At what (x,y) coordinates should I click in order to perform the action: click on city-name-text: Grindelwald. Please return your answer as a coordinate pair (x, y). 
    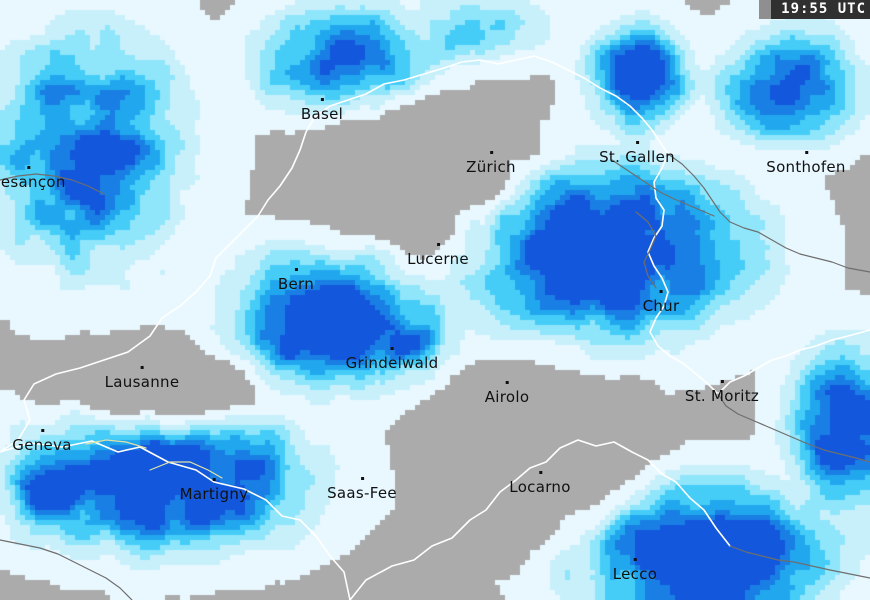
    Looking at the image, I should click on (392, 363).